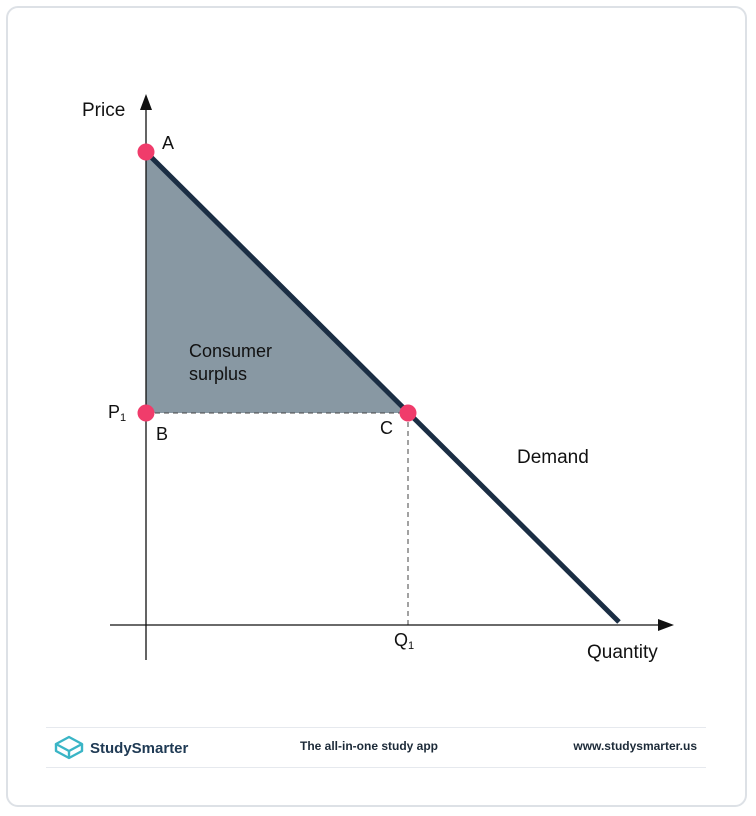  I want to click on website-link: www.studysmarter.us, so click(635, 746).